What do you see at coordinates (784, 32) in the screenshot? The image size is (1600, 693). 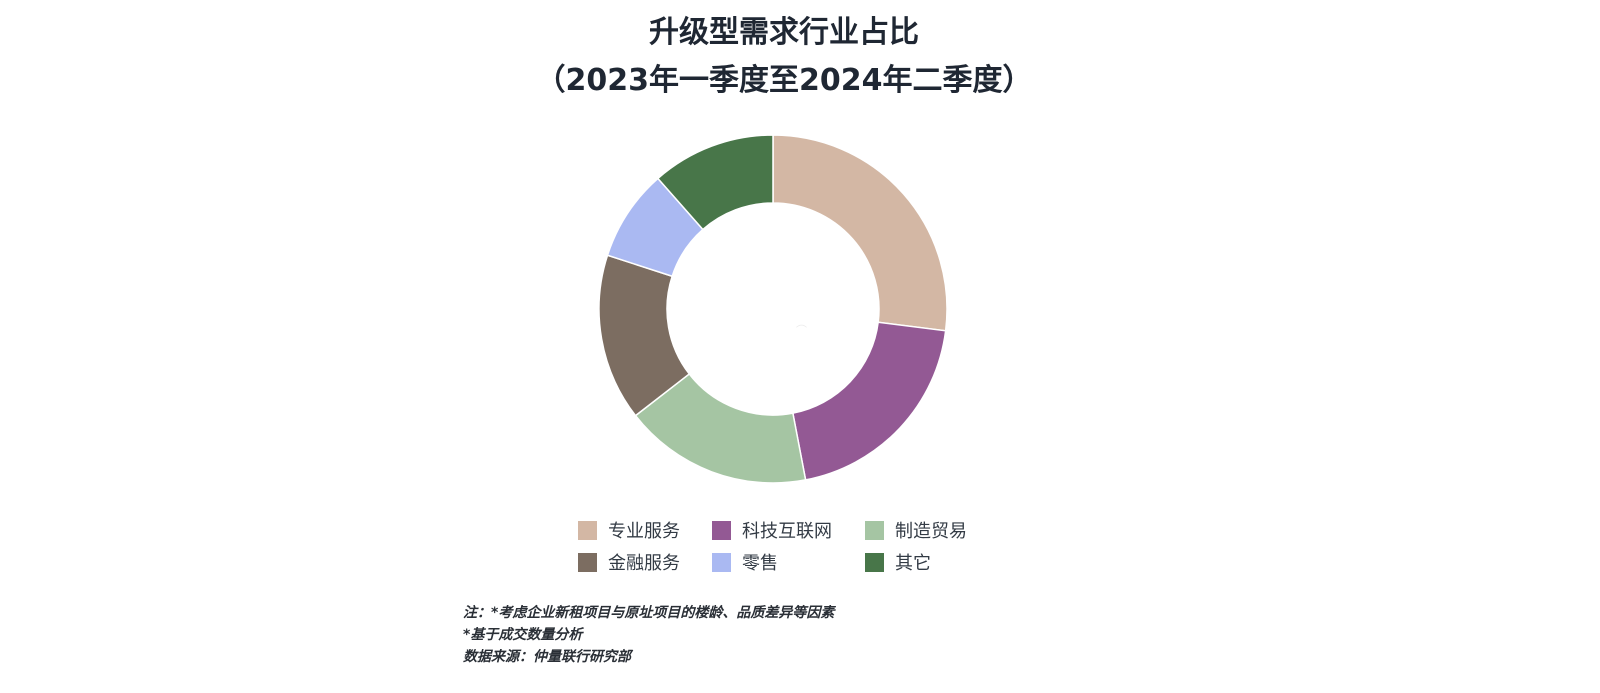 I see `chart-title-line-1: 升级型需求行业占比` at bounding box center [784, 32].